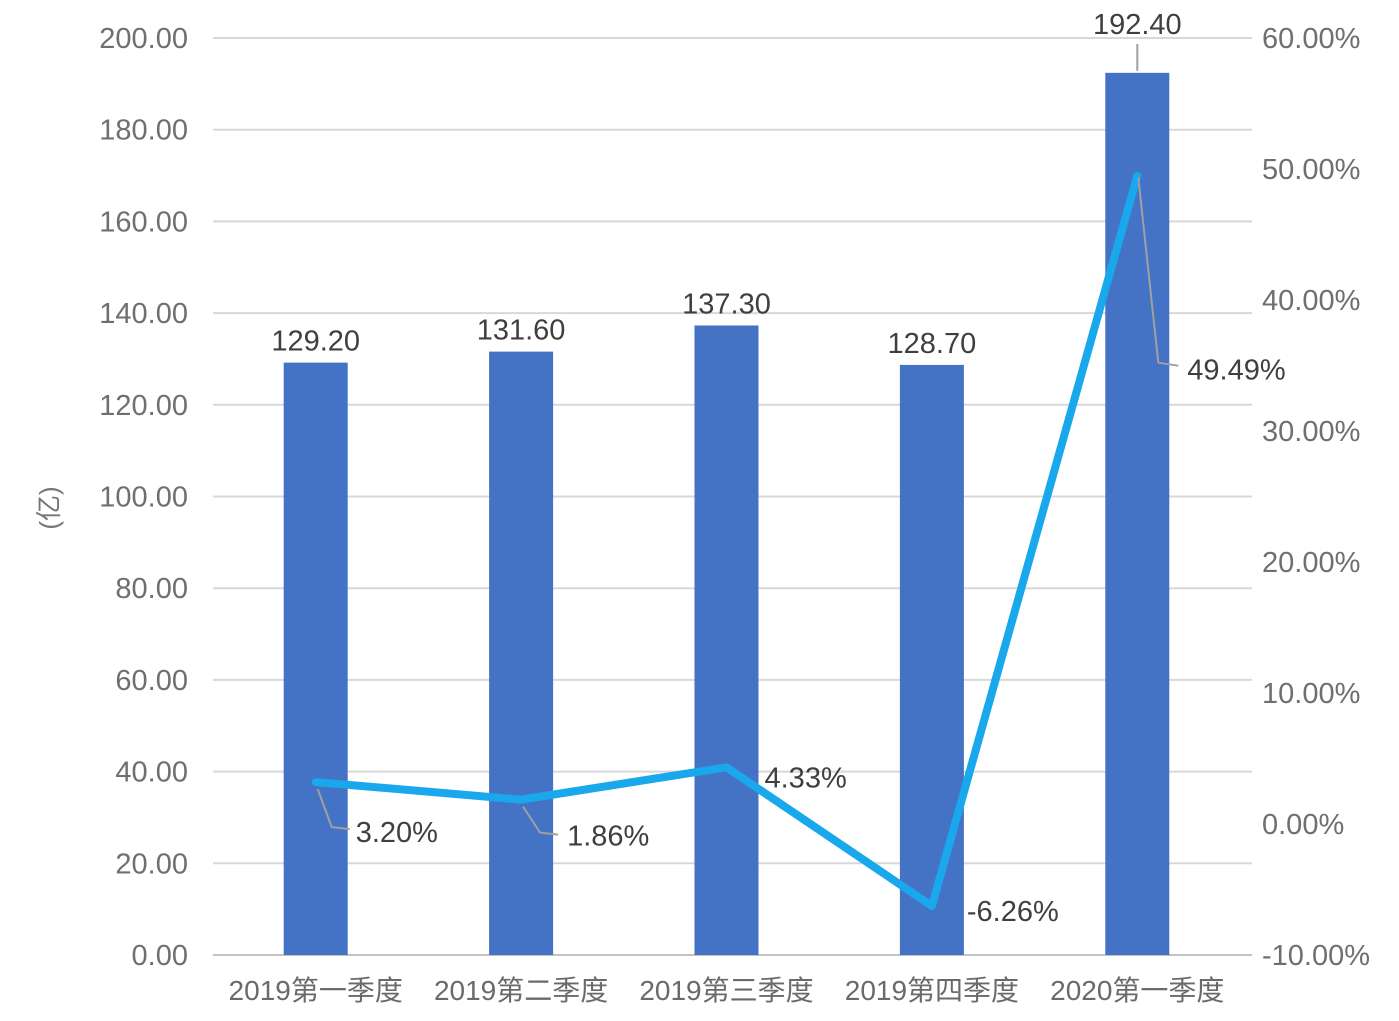 This screenshot has height=1021, width=1399. Describe the element at coordinates (521, 990) in the screenshot. I see `category-label: 2019第二季度` at that location.